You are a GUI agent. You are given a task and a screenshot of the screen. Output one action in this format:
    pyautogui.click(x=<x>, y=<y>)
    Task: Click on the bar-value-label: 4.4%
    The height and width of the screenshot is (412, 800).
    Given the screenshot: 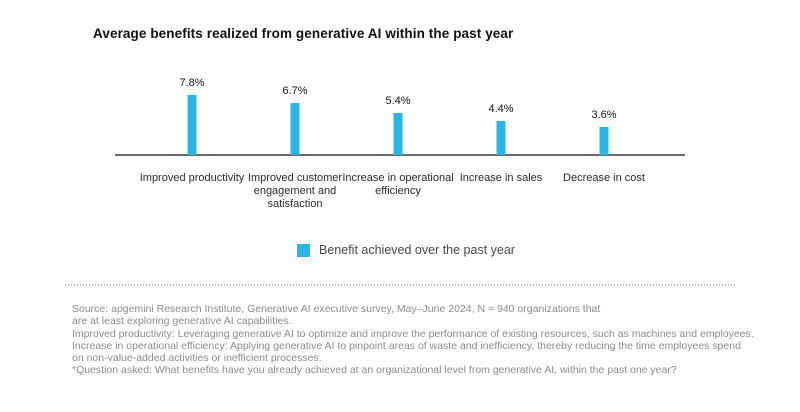 What is the action you would take?
    pyautogui.click(x=501, y=109)
    